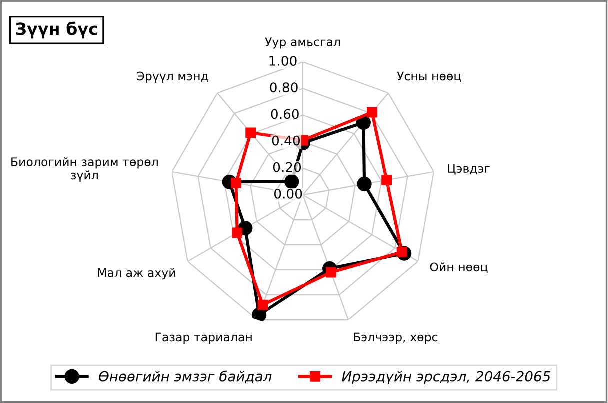 The width and height of the screenshot is (608, 403). I want to click on spoke-label: Мал аж ахуй, so click(137, 274).